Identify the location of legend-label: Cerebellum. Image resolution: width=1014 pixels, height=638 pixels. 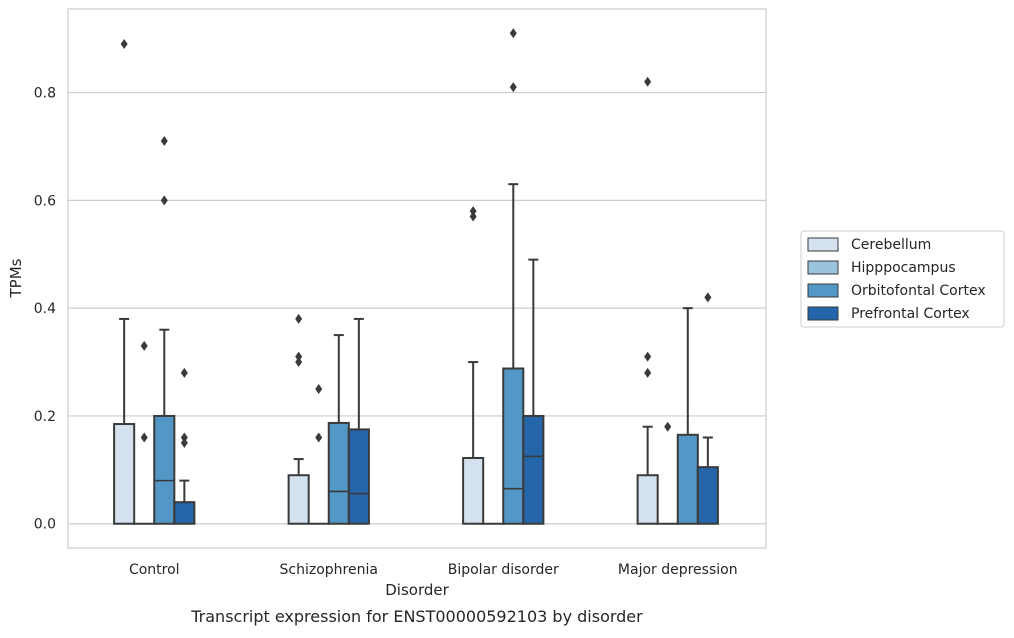
(891, 245).